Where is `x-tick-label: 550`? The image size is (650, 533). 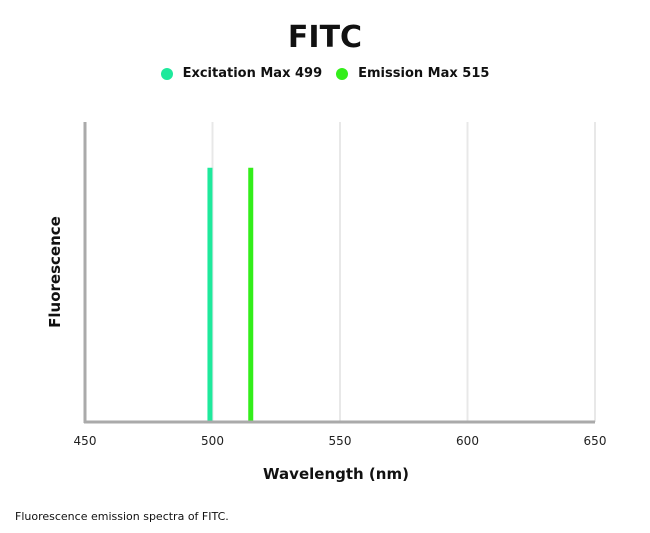
x-tick-label: 550 is located at coordinates (340, 441).